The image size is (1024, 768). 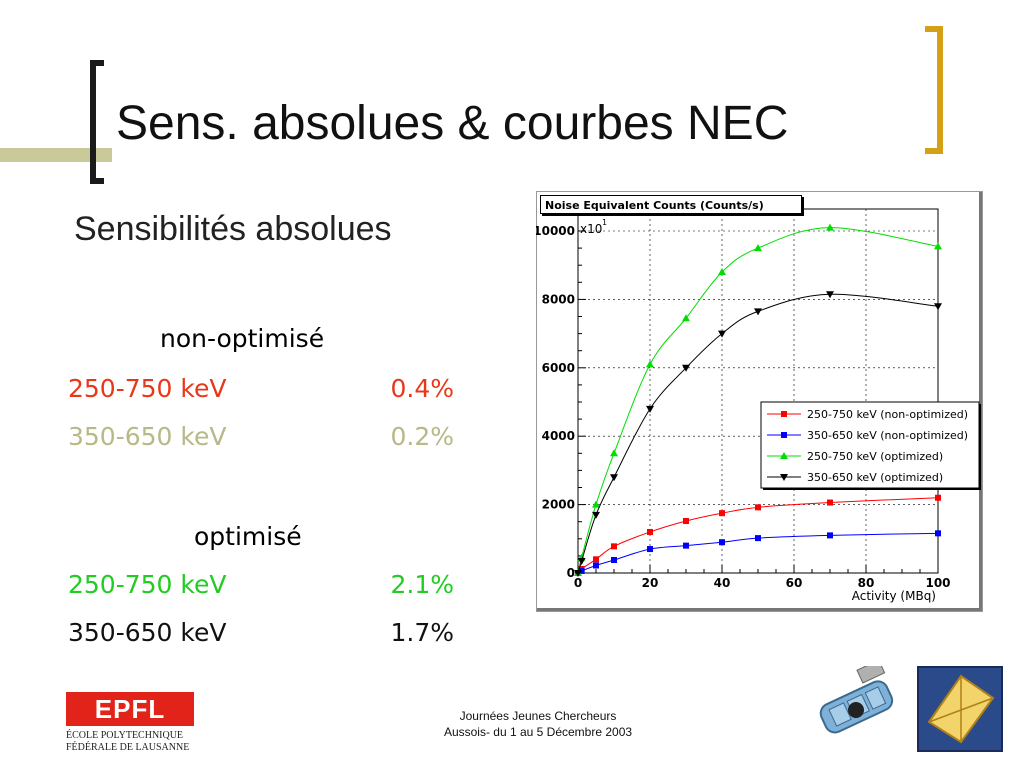 I want to click on chart-title: Noise Equivalent Counts (Counts/s), so click(x=671, y=204).